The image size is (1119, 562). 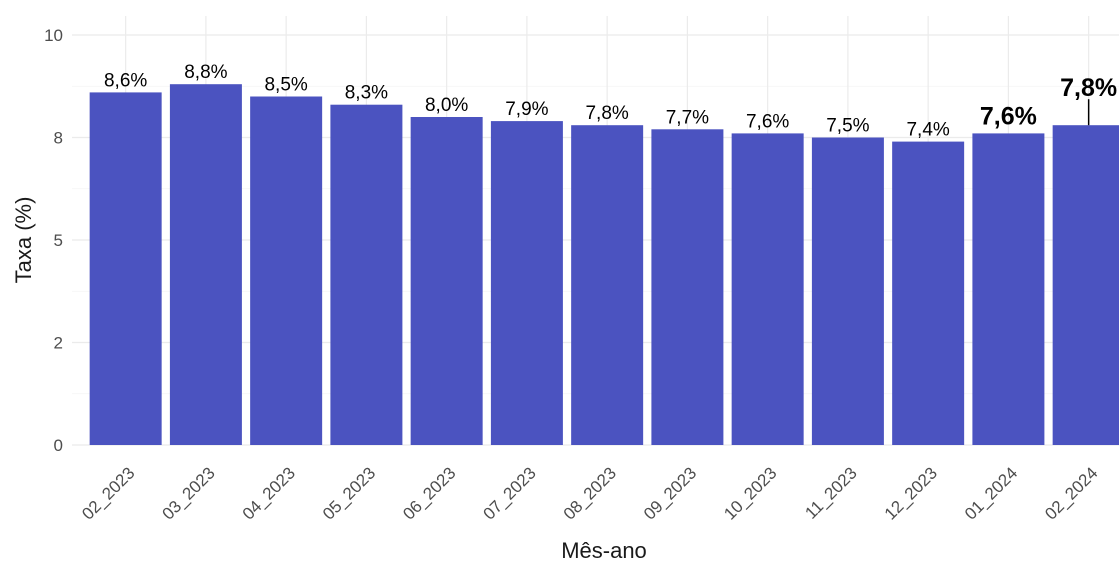 What do you see at coordinates (205, 72) in the screenshot?
I see `bar-value-label: 8,8%` at bounding box center [205, 72].